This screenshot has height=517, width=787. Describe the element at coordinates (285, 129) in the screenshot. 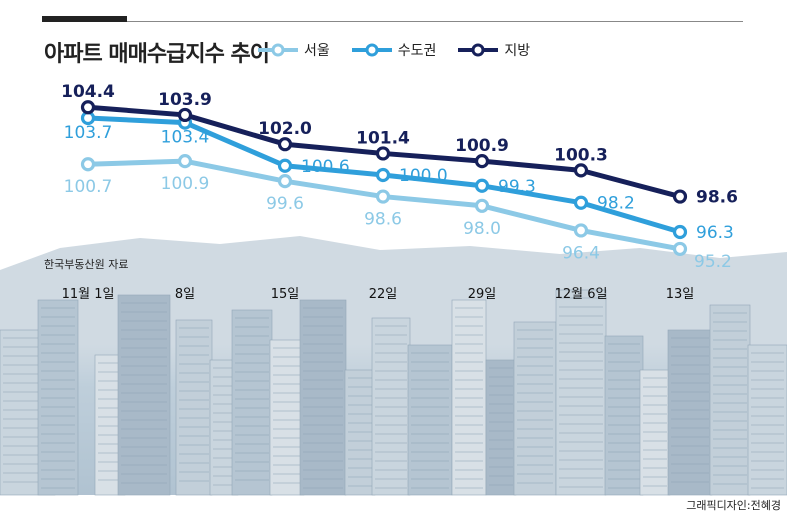

I see `data-label-local: 102.0` at that location.